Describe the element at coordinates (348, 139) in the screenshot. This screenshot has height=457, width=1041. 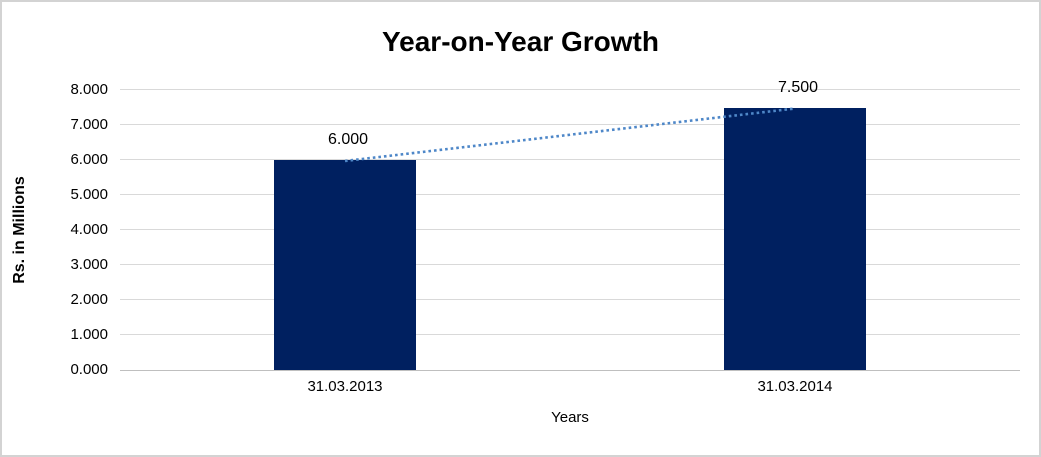
I see `data-label: 6.000` at that location.